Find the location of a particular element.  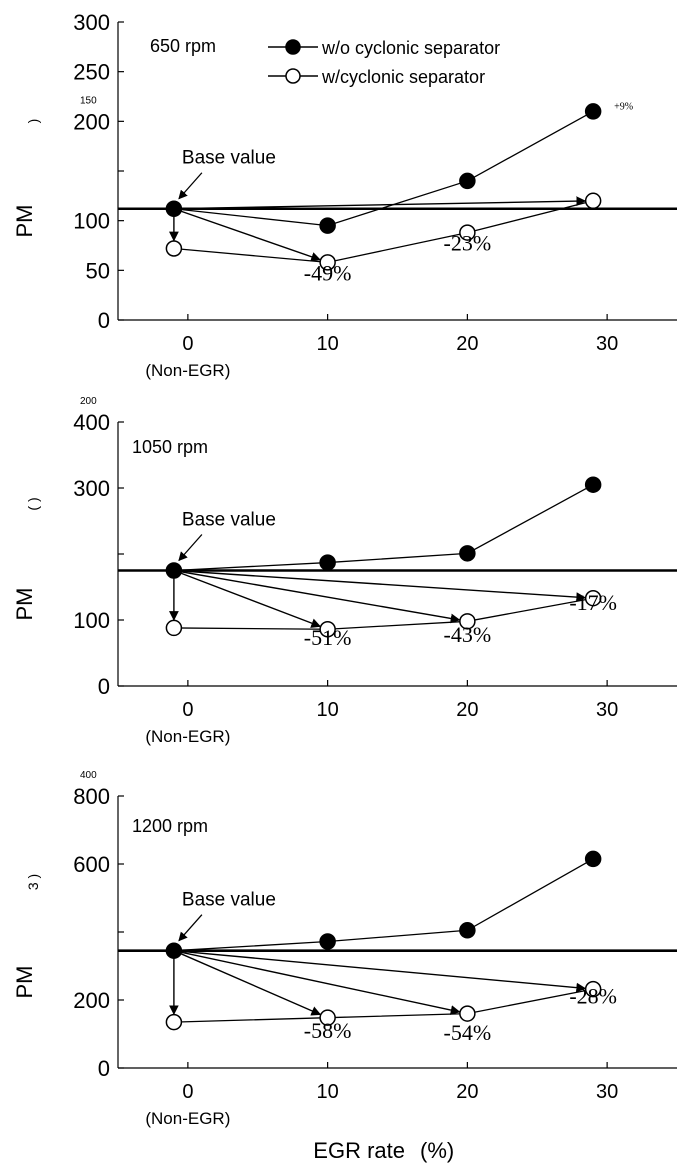

x-axis-unit: (%) is located at coordinates (437, 1150).